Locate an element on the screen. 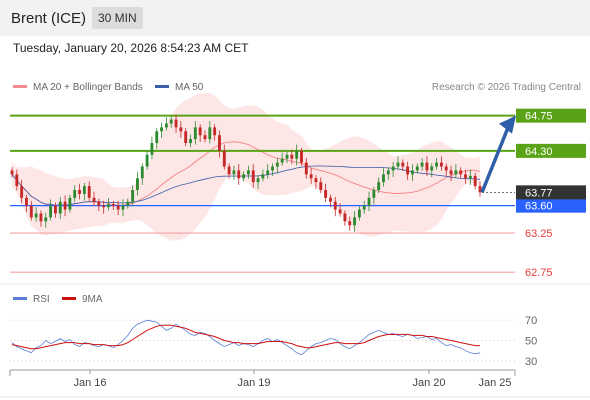 Image resolution: width=590 pixels, height=400 pixels. x-tick-label-1: Jan 19 is located at coordinates (253, 383).